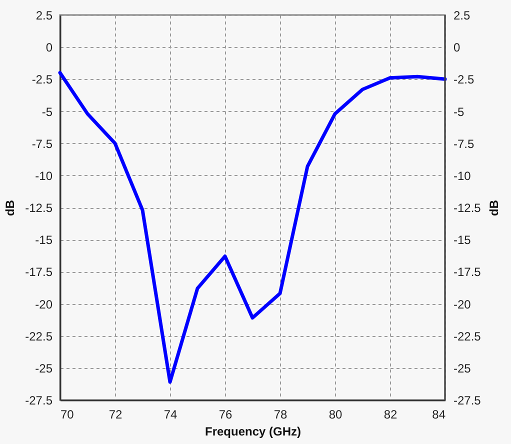 The height and width of the screenshot is (444, 511). Describe the element at coordinates (253, 431) in the screenshot. I see `x-axis-title: Frequency (GHz)` at that location.